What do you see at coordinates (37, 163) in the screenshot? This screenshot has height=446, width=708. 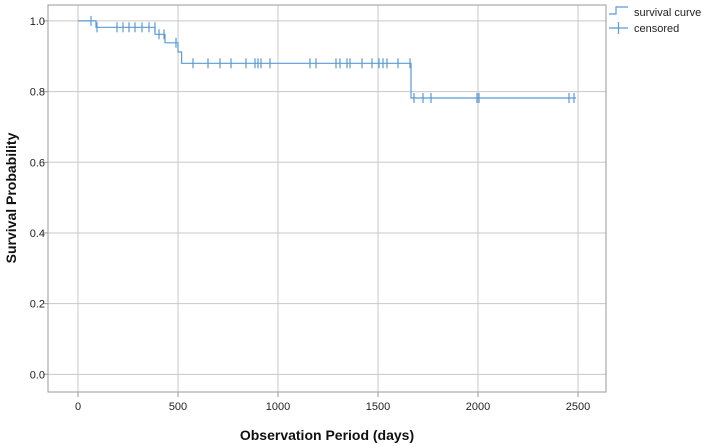 I see `y-tick-label: 0.6` at bounding box center [37, 163].